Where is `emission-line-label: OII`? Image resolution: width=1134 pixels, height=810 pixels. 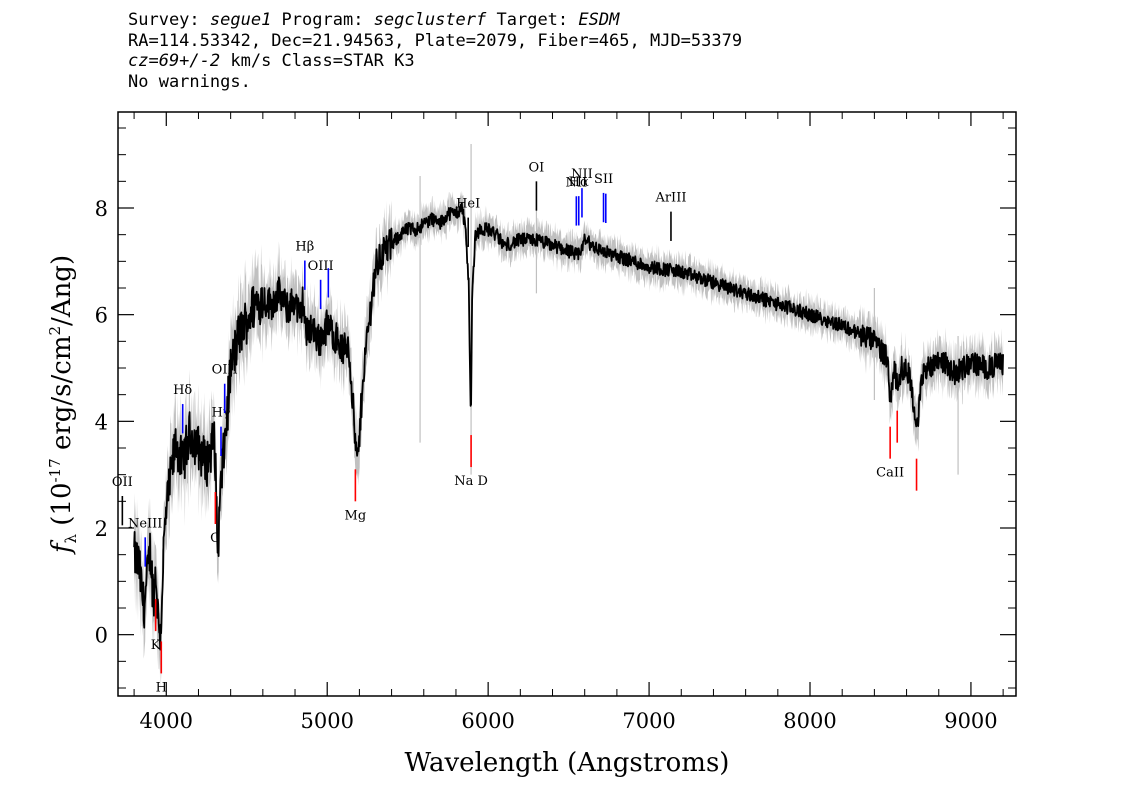
emission-line-label: OII is located at coordinates (122, 482).